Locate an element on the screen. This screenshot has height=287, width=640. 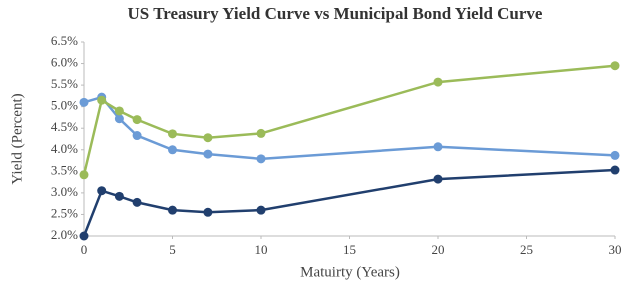
x-tick-label: 30 is located at coordinates (615, 249).